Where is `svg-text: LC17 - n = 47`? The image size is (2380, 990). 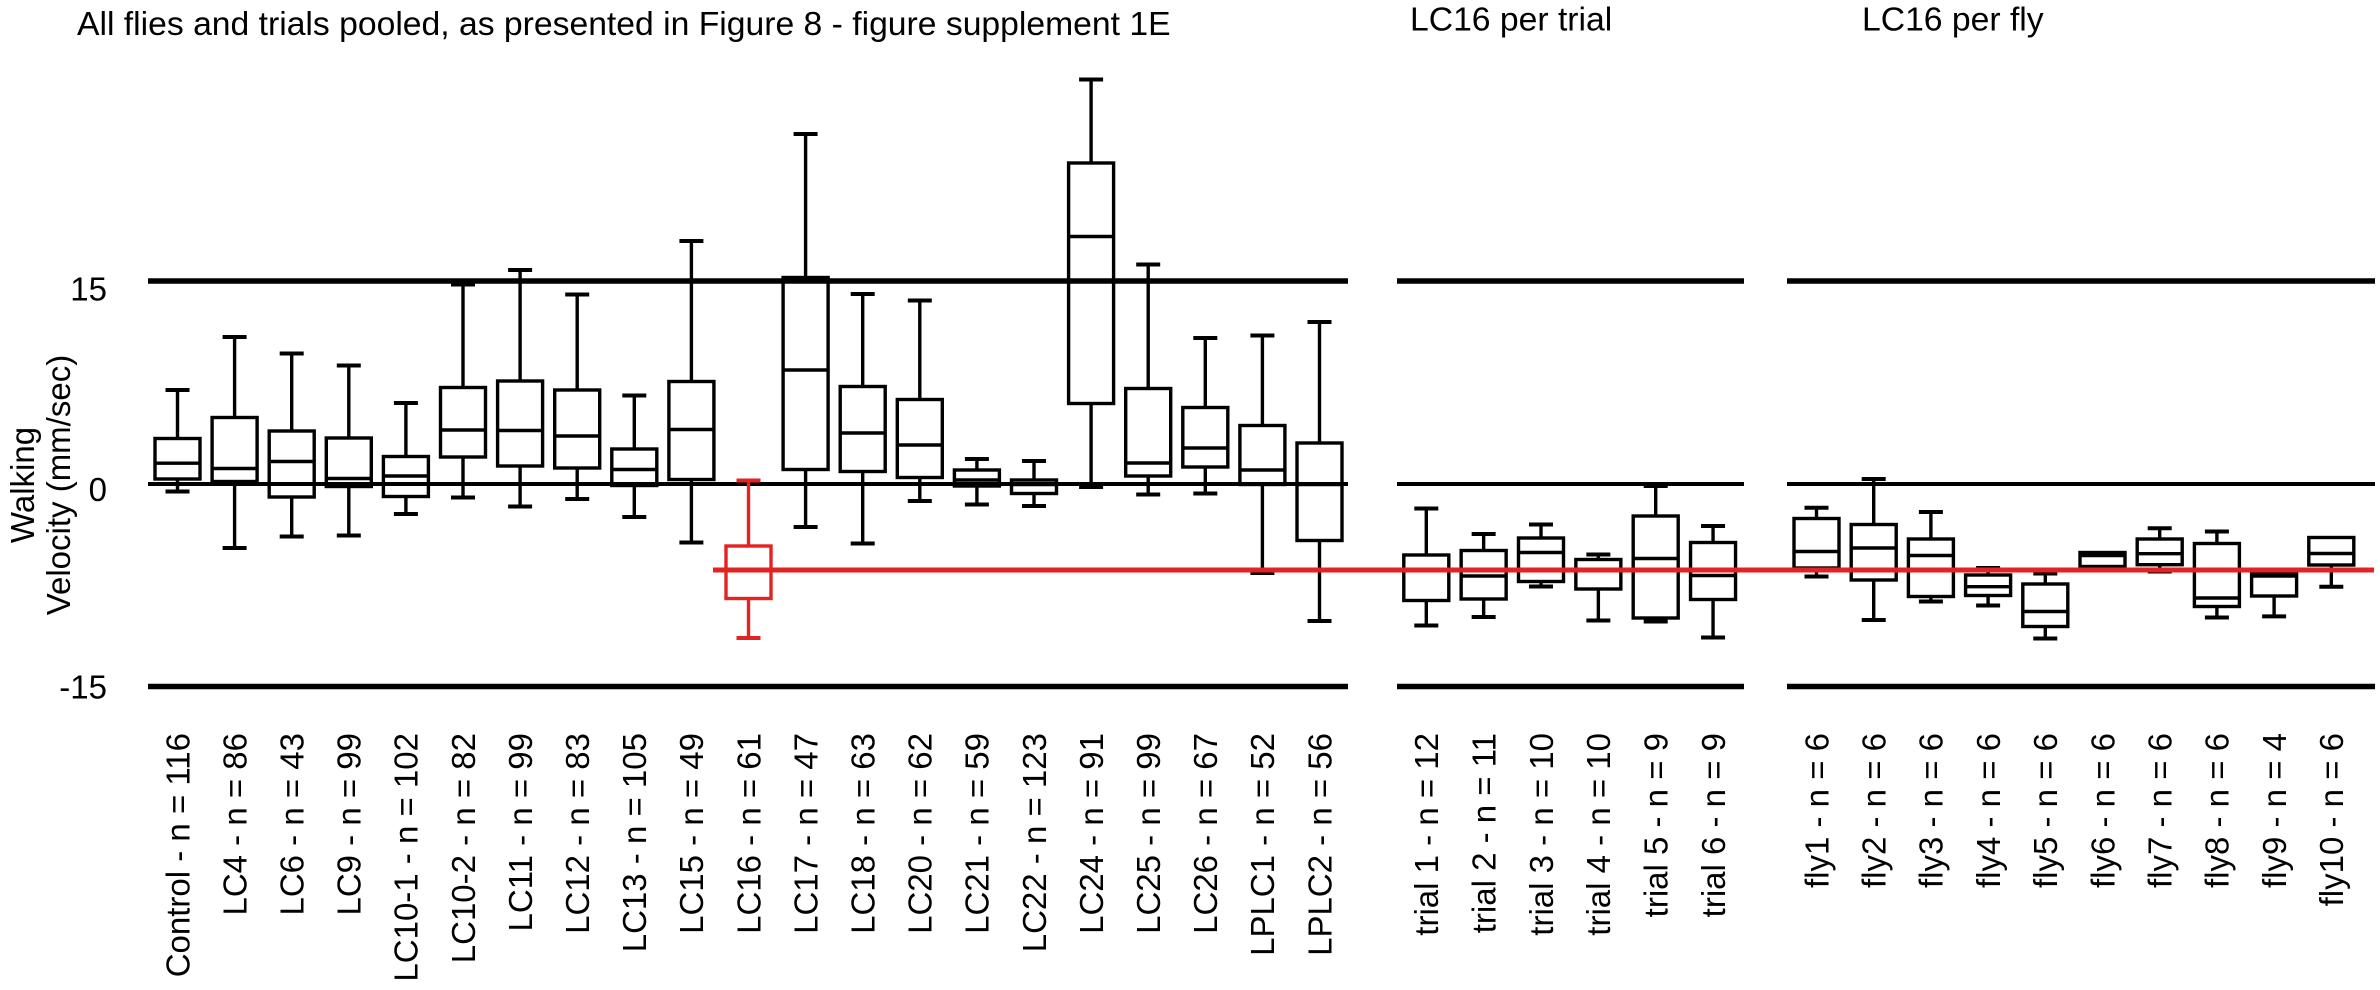
svg-text: LC17 - n = 47 is located at coordinates (805, 833).